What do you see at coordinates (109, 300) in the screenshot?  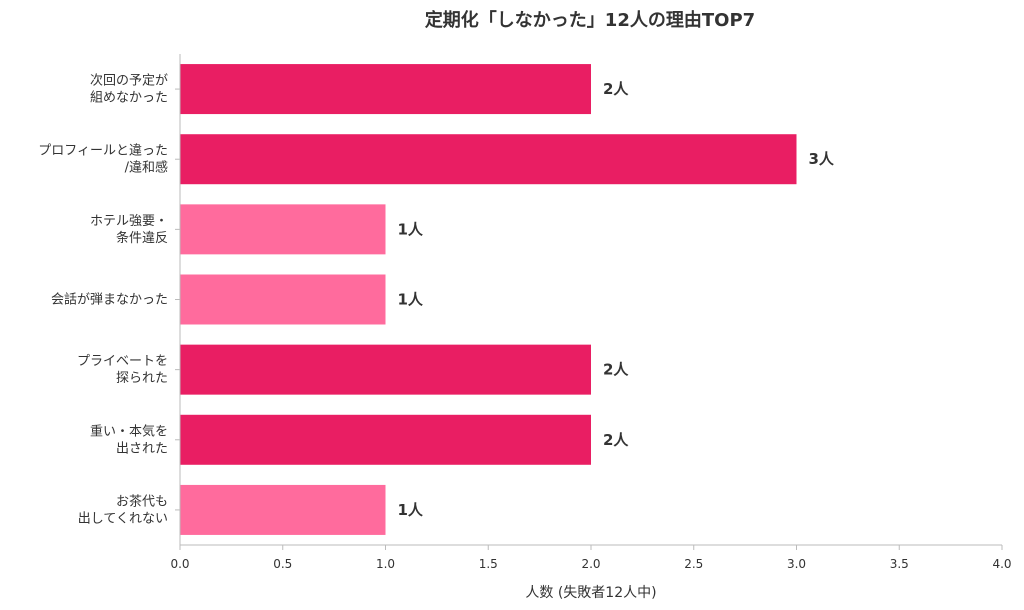 I see `category-label: 会話が弾まなかった` at bounding box center [109, 300].